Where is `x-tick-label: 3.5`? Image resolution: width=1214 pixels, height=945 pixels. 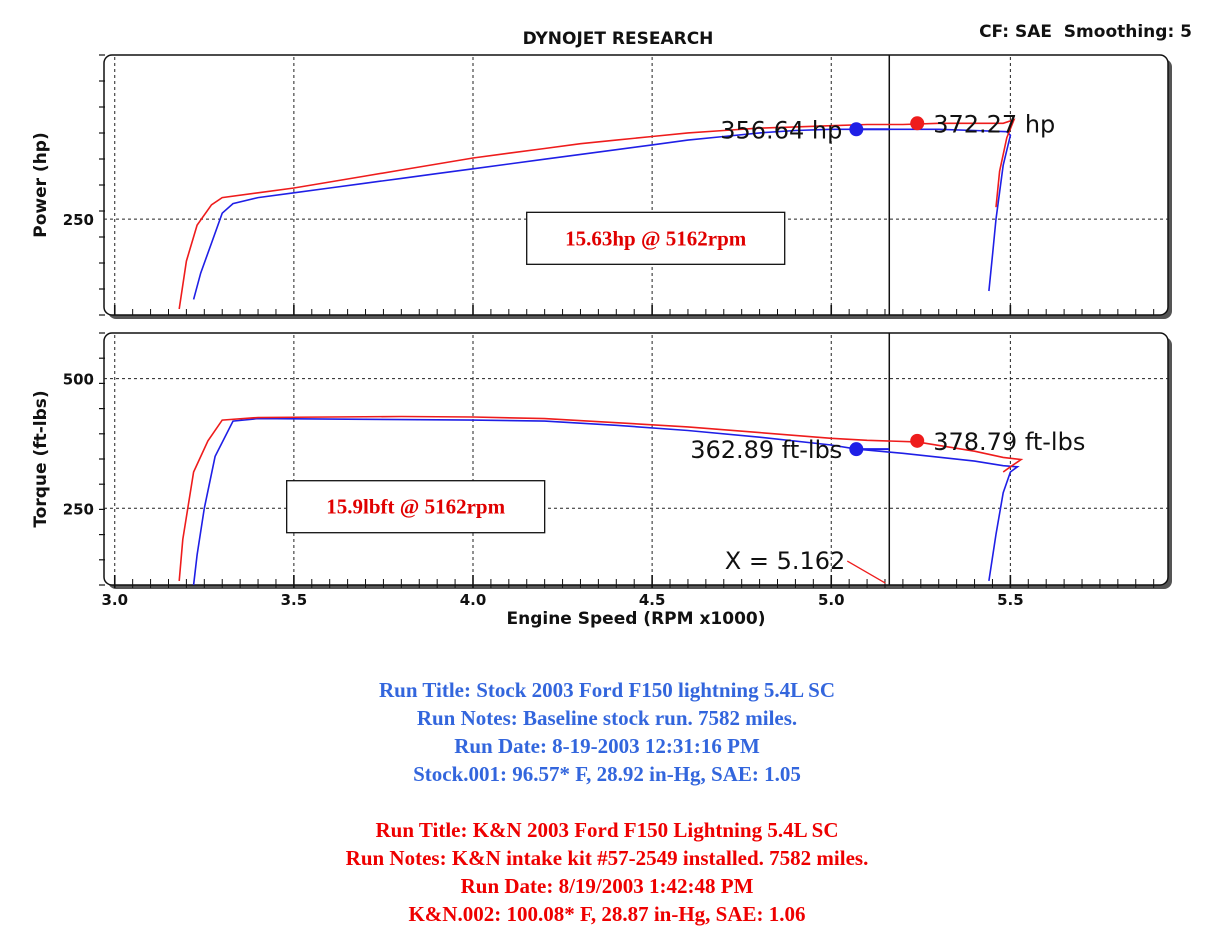 x-tick-label: 3.5 is located at coordinates (294, 600).